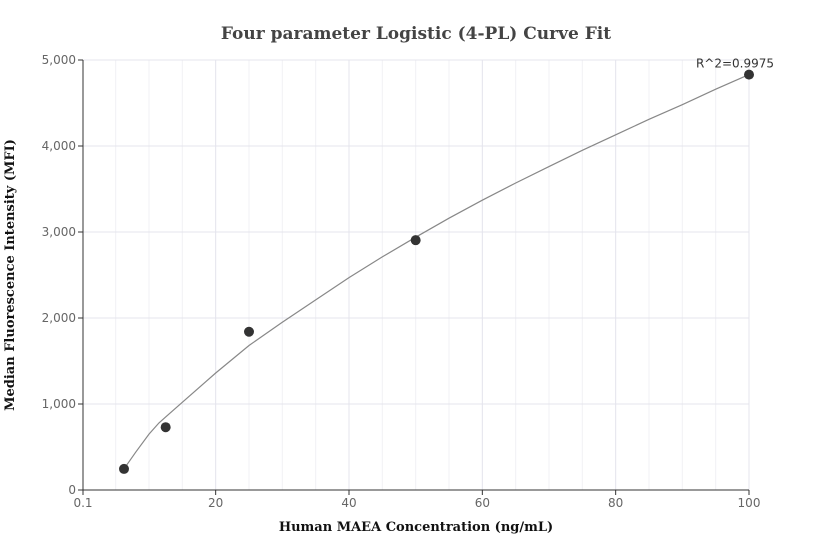  What do you see at coordinates (735, 64) in the screenshot?
I see `r-squared-annotation: R^2=0.9975` at bounding box center [735, 64].